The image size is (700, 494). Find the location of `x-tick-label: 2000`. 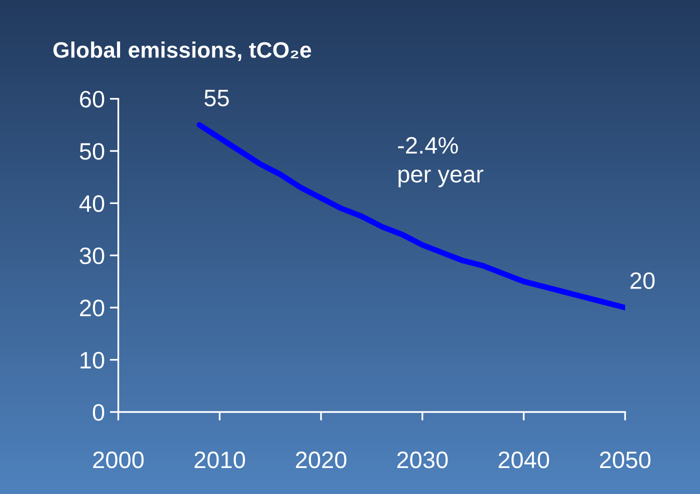

x-tick-label: 2000 is located at coordinates (118, 460).